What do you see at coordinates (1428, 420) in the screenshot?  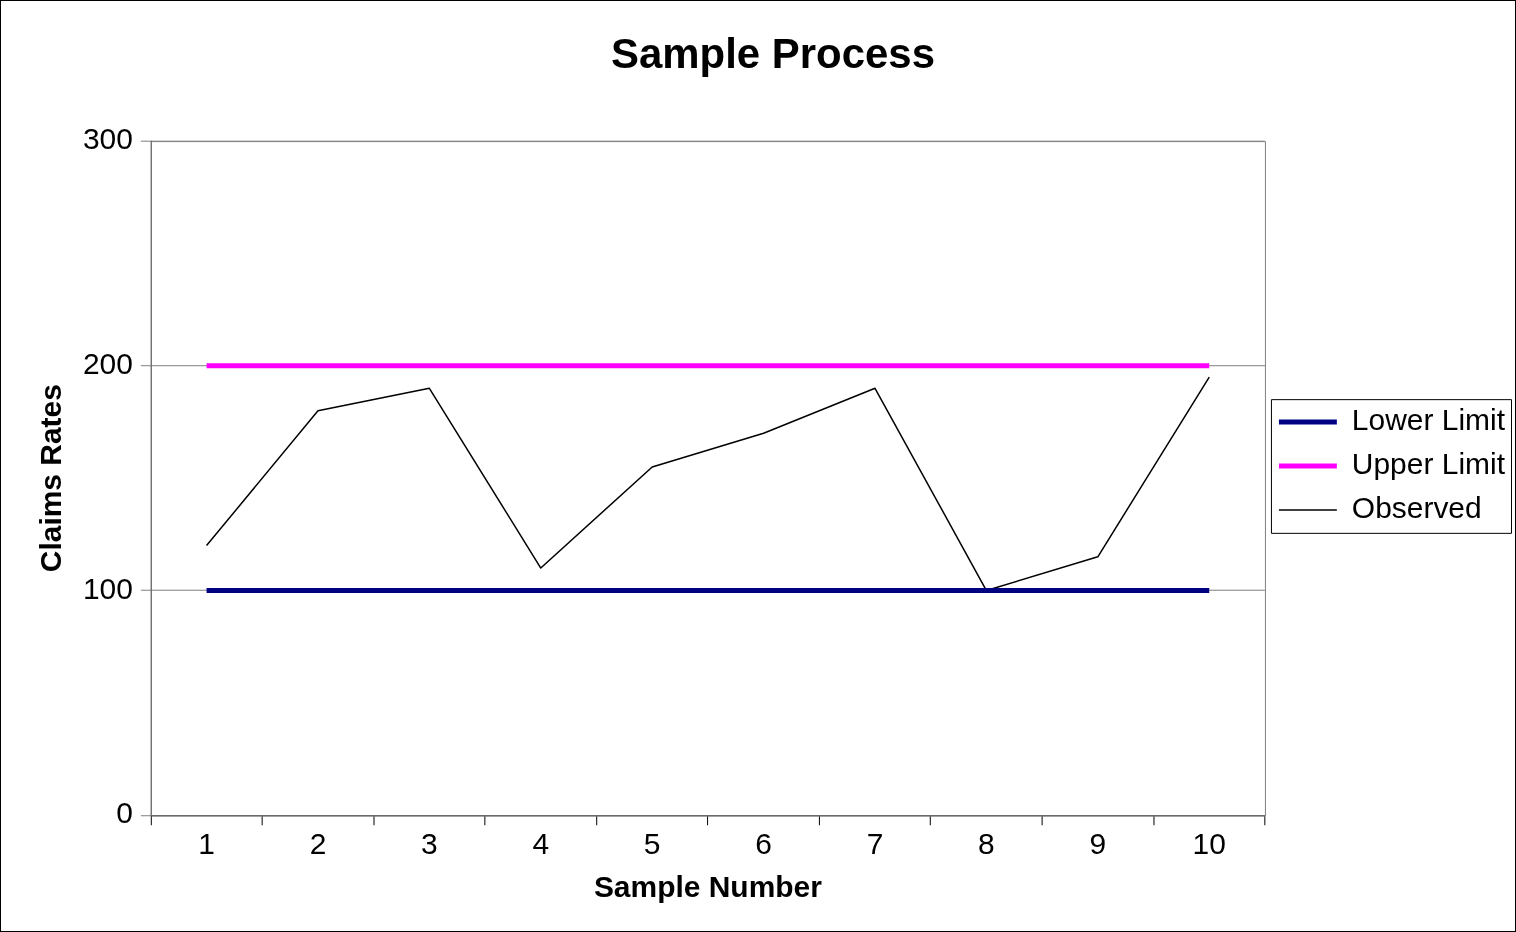 I see `legend-label: Lower Limit` at bounding box center [1428, 420].